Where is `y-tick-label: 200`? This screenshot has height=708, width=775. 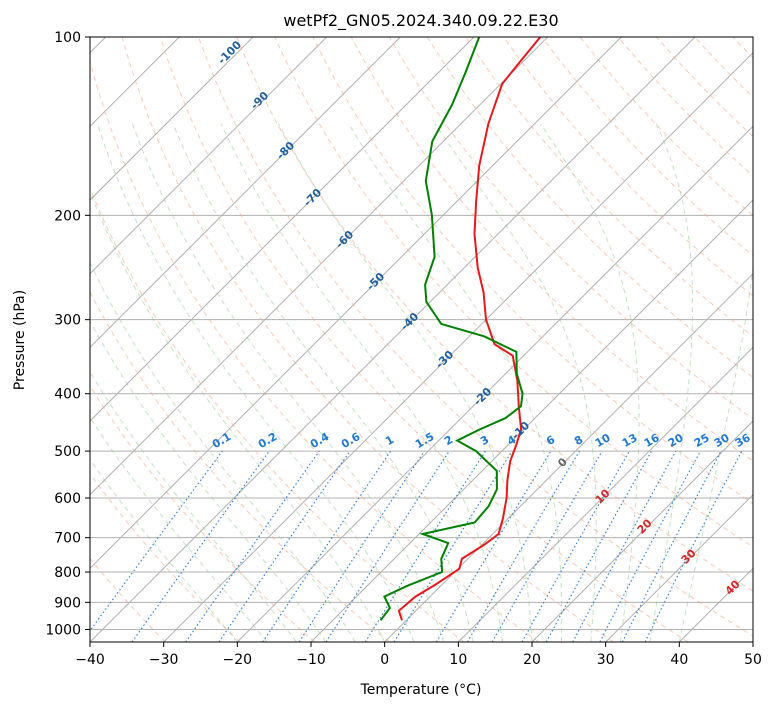 y-tick-label: 200 is located at coordinates (67, 216).